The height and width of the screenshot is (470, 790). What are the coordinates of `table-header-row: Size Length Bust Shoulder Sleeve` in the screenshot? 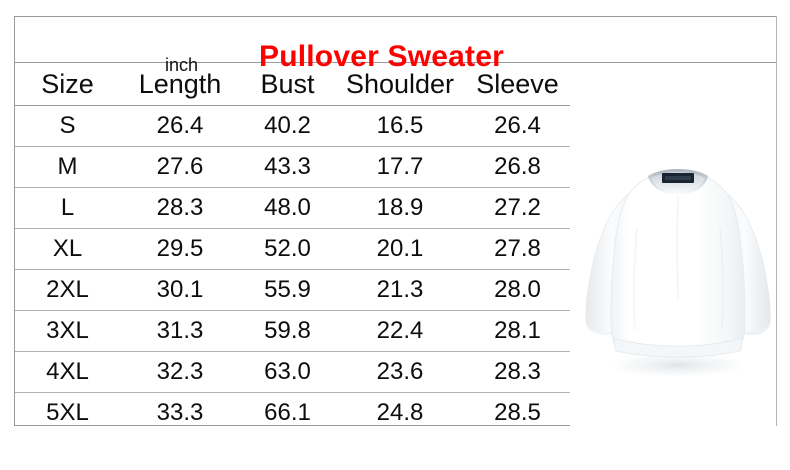 It's located at (292, 84).